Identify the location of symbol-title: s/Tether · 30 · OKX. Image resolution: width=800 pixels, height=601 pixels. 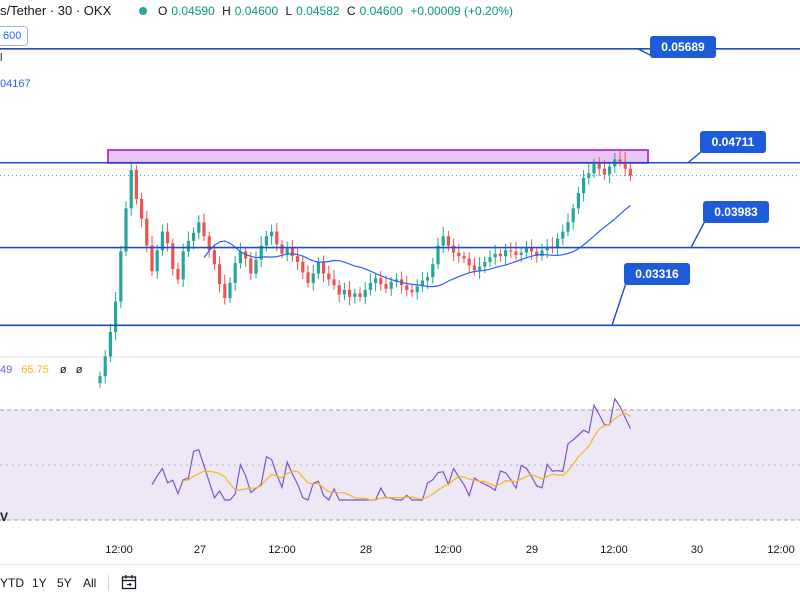
(56, 10).